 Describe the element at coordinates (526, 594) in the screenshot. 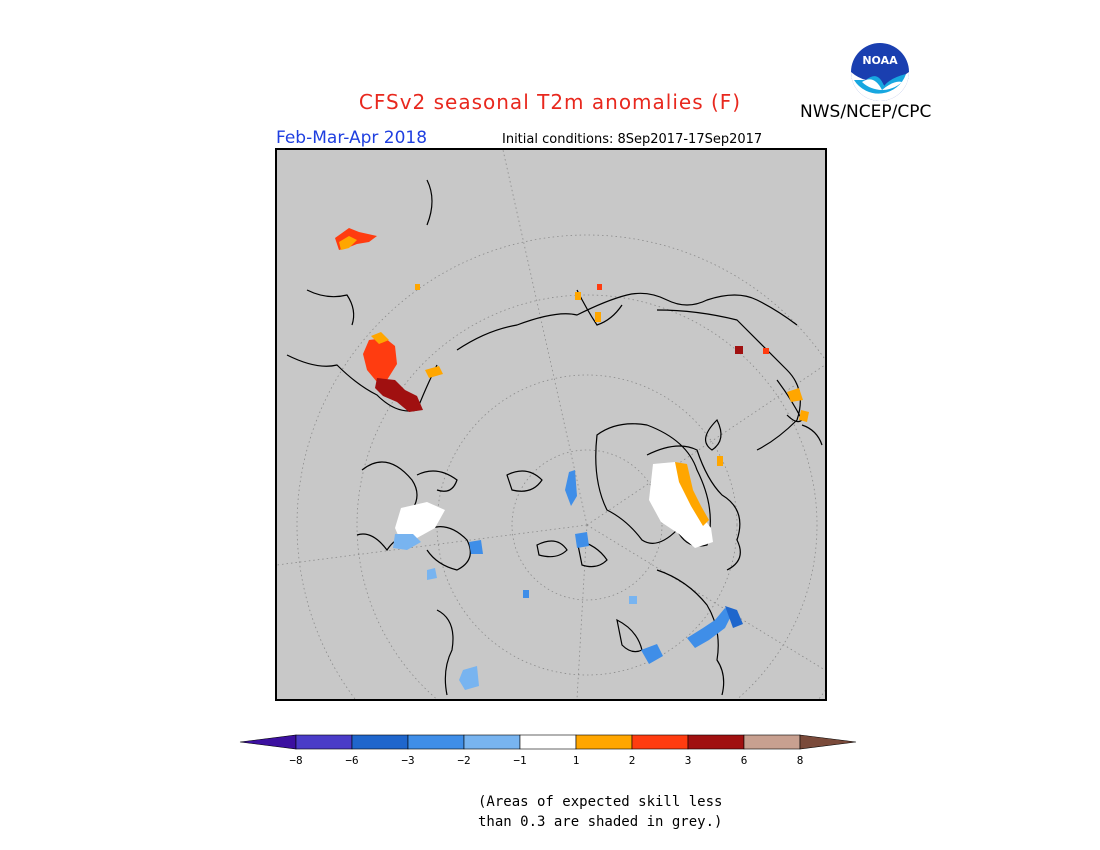

I see `anomaly-blue-dot` at that location.